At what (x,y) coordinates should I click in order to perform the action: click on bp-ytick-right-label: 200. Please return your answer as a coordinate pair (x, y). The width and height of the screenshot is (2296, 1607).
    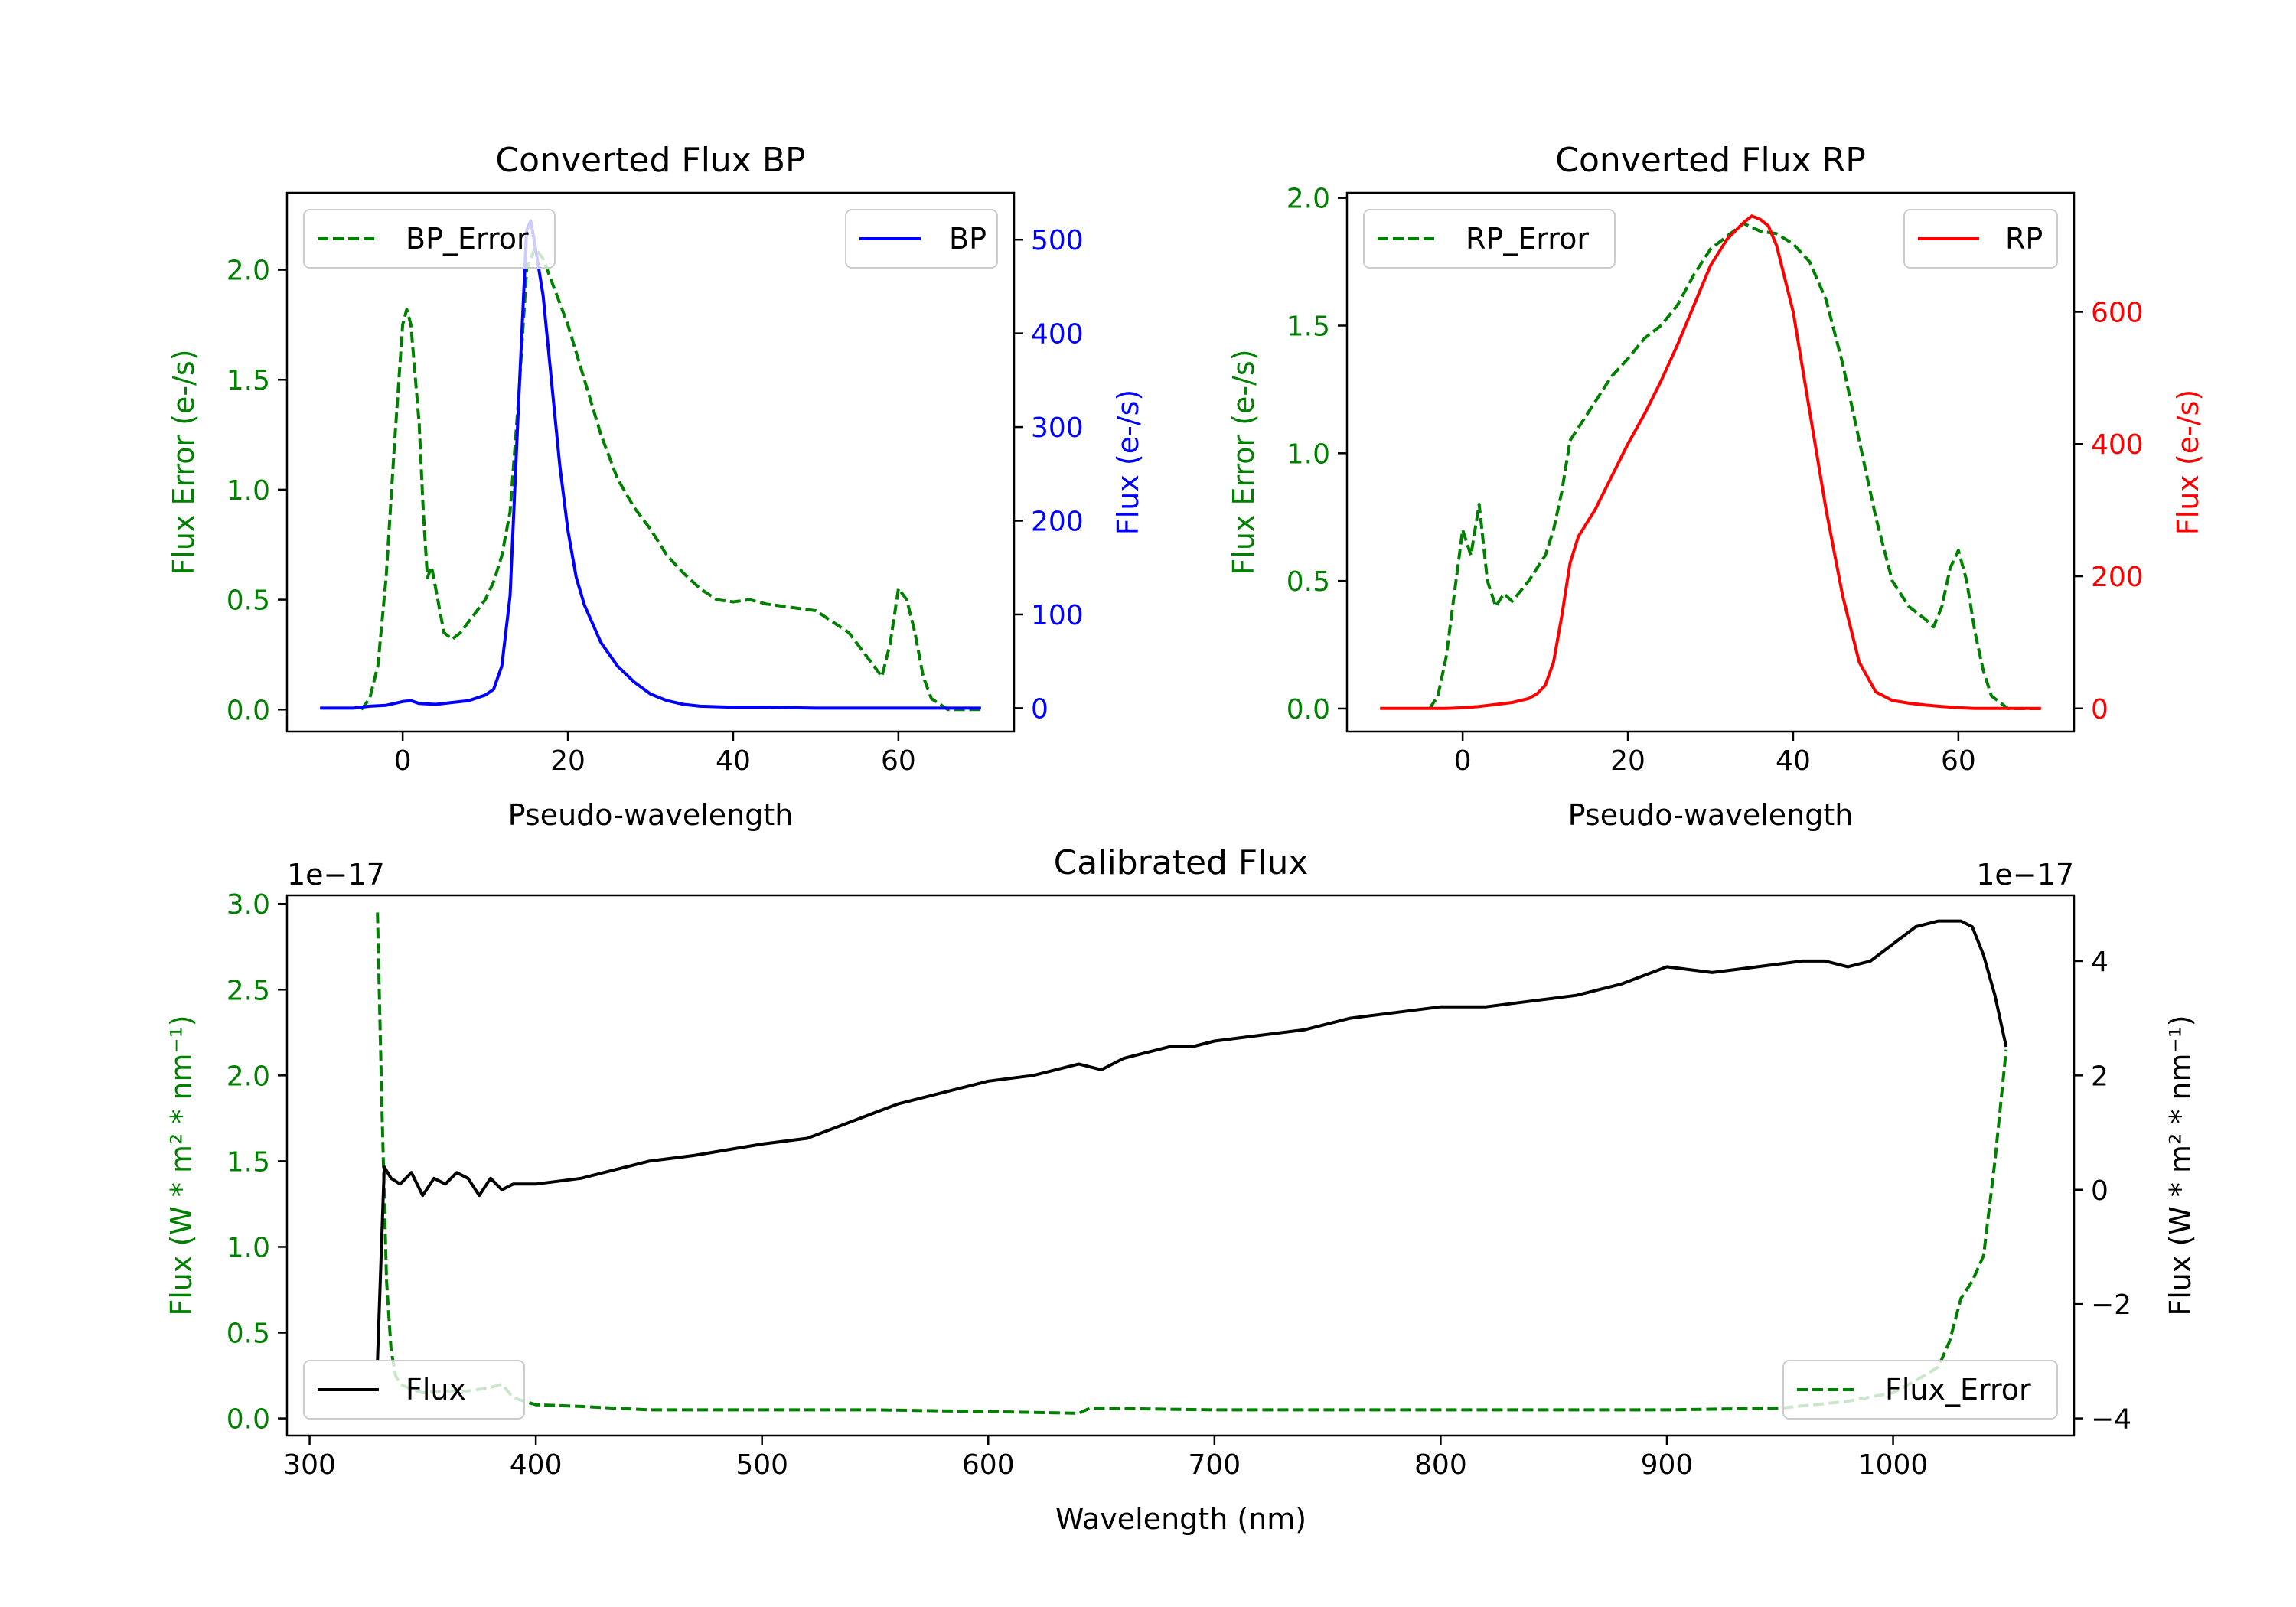
    Looking at the image, I should click on (1057, 522).